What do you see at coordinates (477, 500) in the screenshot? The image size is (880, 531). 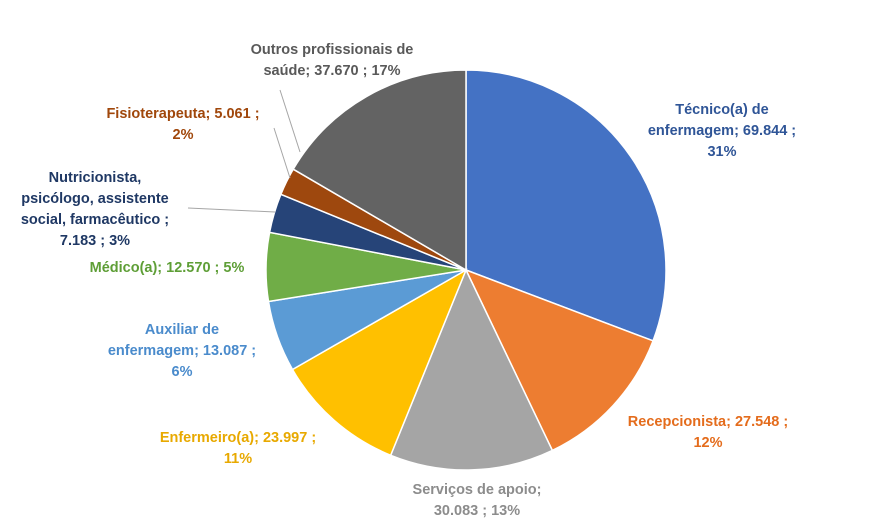 I see `data-label-servicos-de-apoio: Serviços de apoio; 30.083 ; 13%` at bounding box center [477, 500].